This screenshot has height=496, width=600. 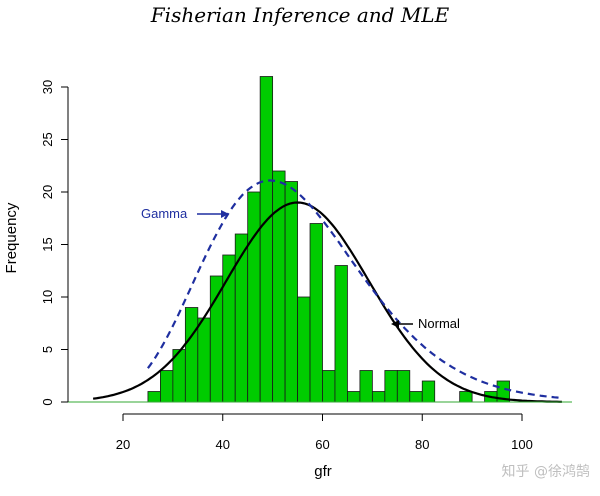 I want to click on y-axis: 0 5 10 15 20 25 30, so click(x=54, y=243).